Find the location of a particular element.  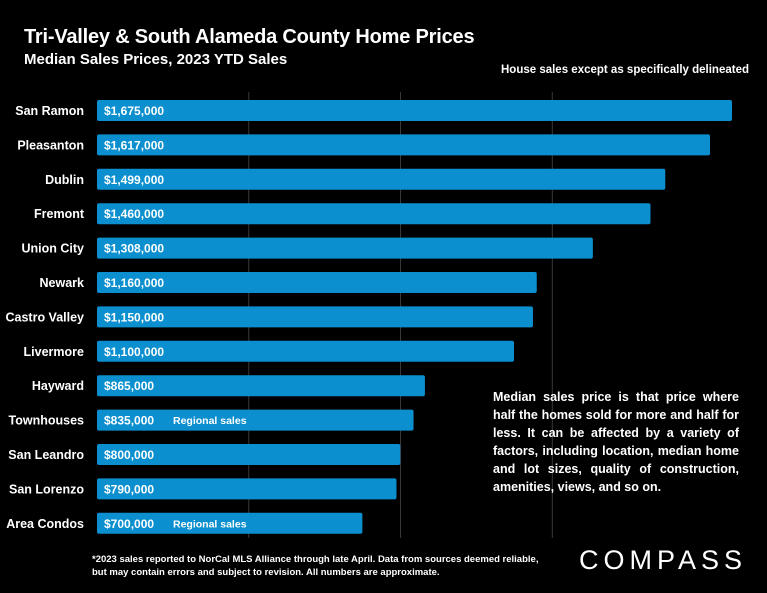

value-label: $1,675,000 is located at coordinates (134, 111).